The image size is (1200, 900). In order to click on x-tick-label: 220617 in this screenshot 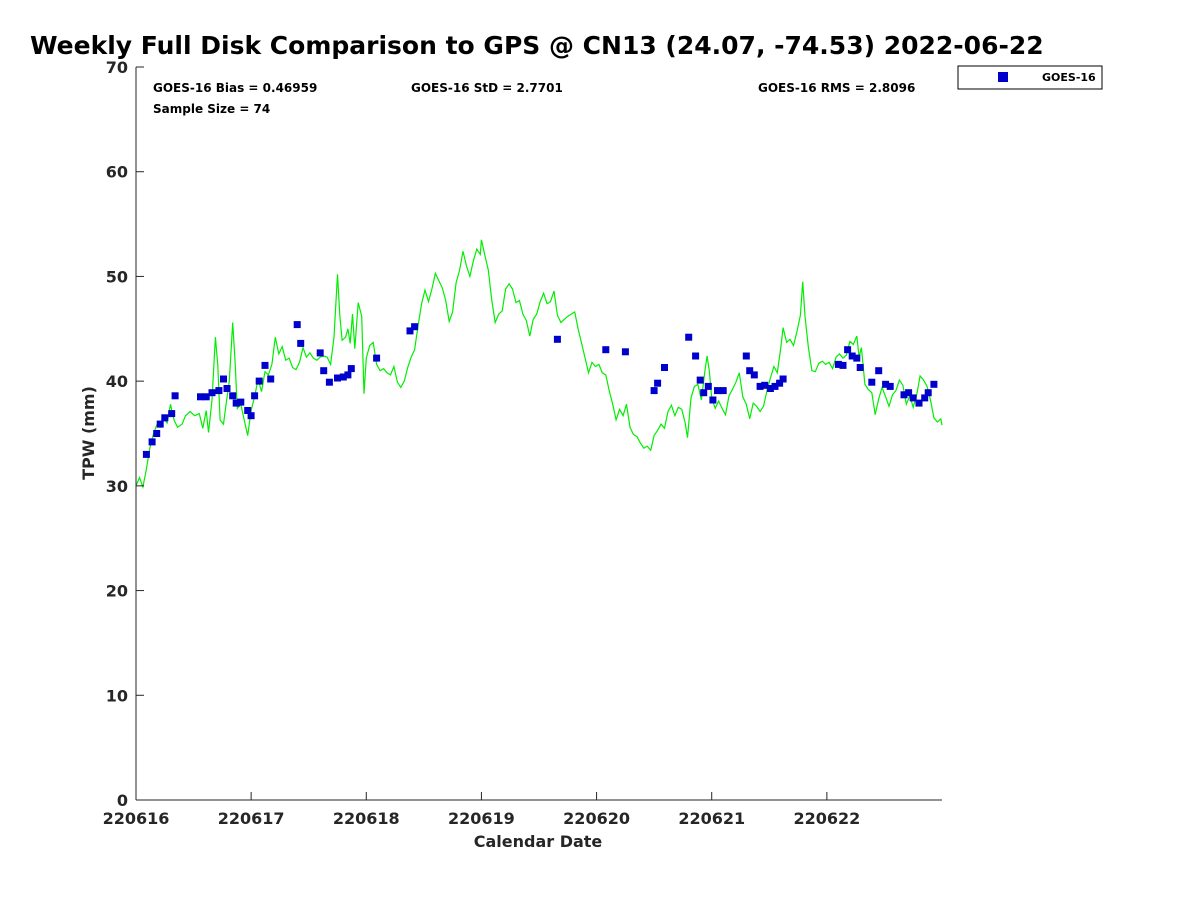, I will do `click(251, 818)`.